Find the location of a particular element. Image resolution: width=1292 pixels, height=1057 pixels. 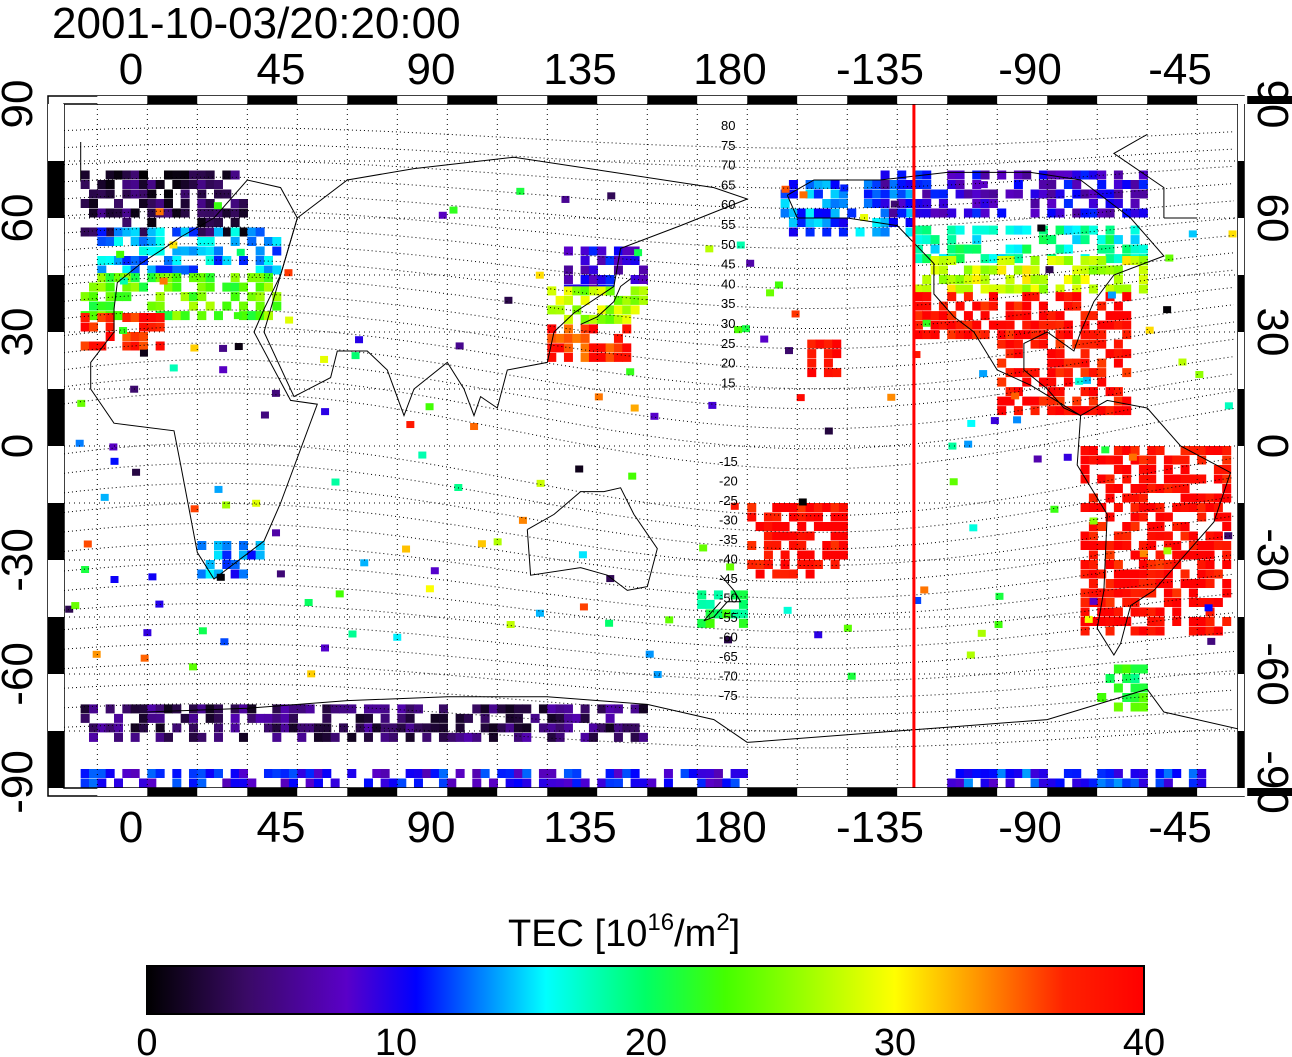

frame-tick-left is located at coordinates (56, 189).